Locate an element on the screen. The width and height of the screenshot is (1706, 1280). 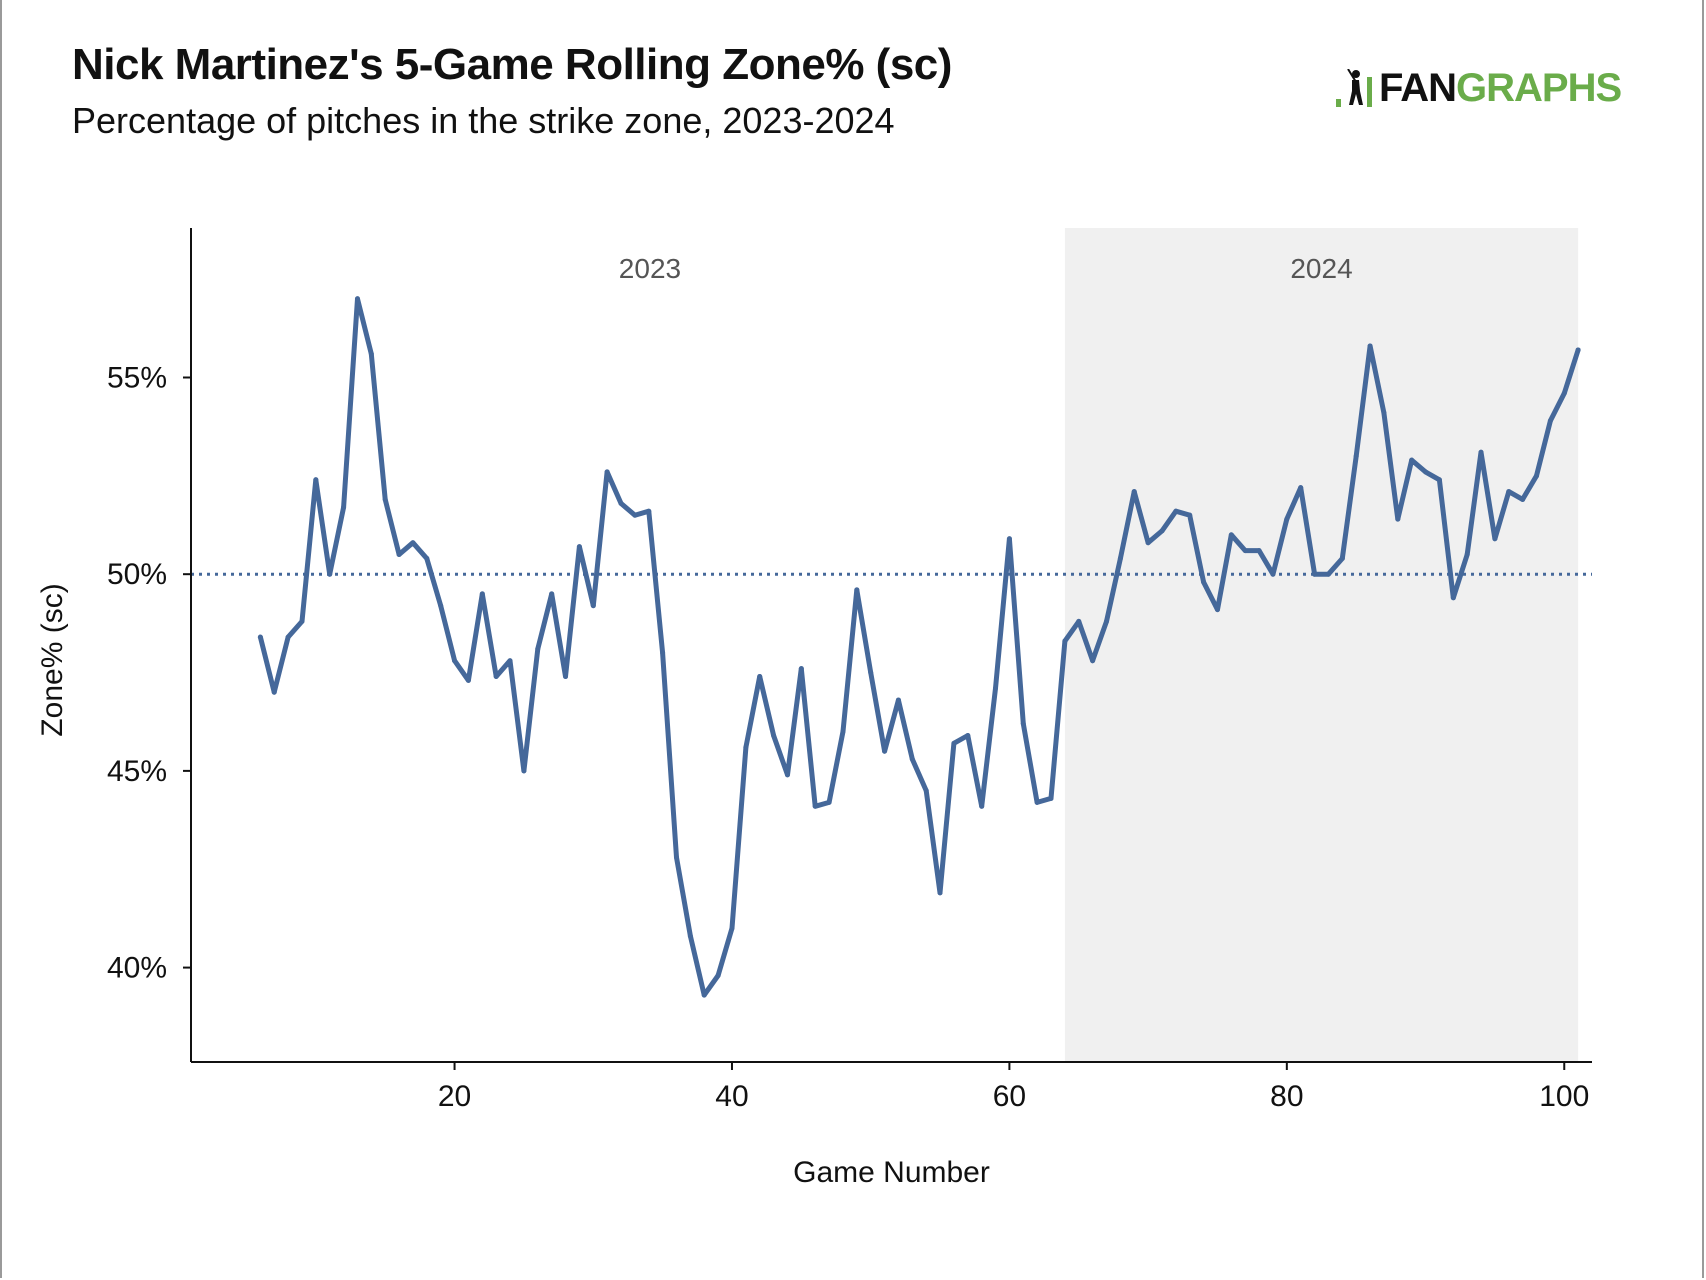
x-tick-label: 100 is located at coordinates (1564, 1096).